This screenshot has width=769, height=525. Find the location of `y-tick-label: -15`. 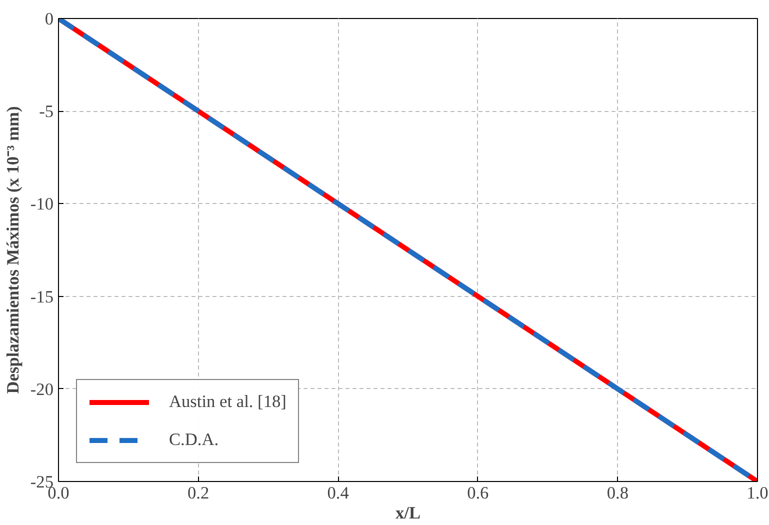

y-tick-label: -15 is located at coordinates (42, 296).